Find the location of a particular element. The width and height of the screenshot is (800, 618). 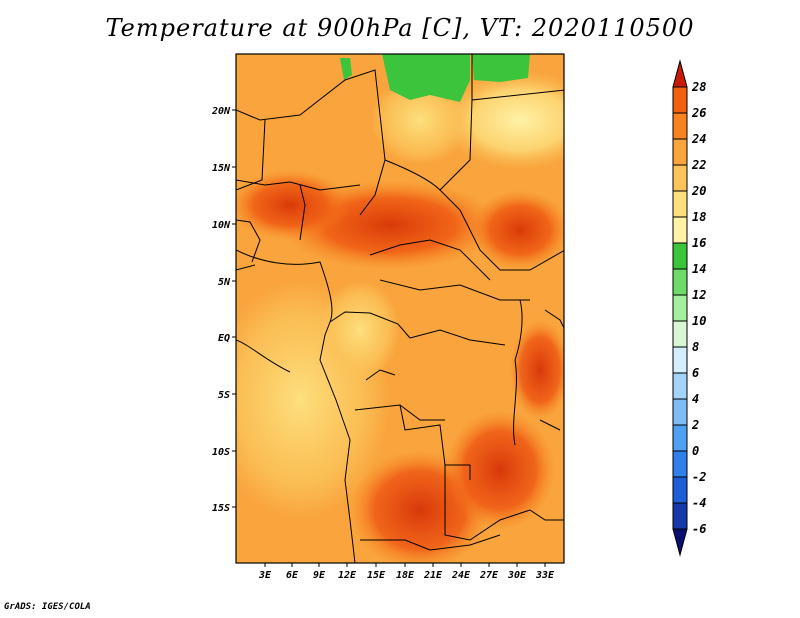

lon-tick-label: 33E is located at coordinates (545, 575).